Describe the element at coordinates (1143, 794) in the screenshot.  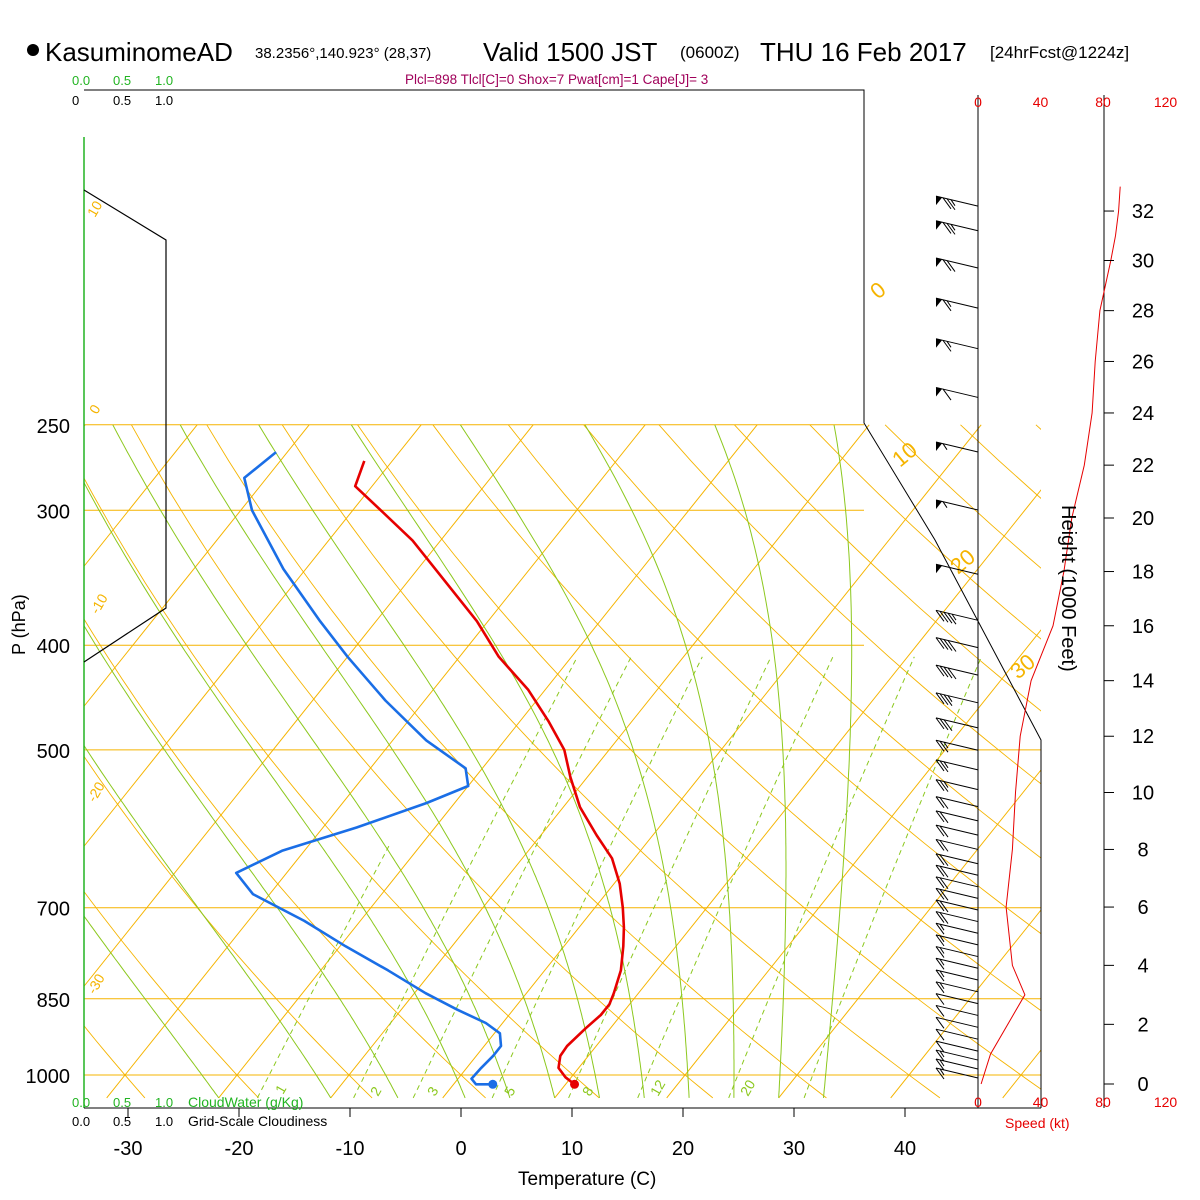
I see `height-tick-label: 10` at that location.